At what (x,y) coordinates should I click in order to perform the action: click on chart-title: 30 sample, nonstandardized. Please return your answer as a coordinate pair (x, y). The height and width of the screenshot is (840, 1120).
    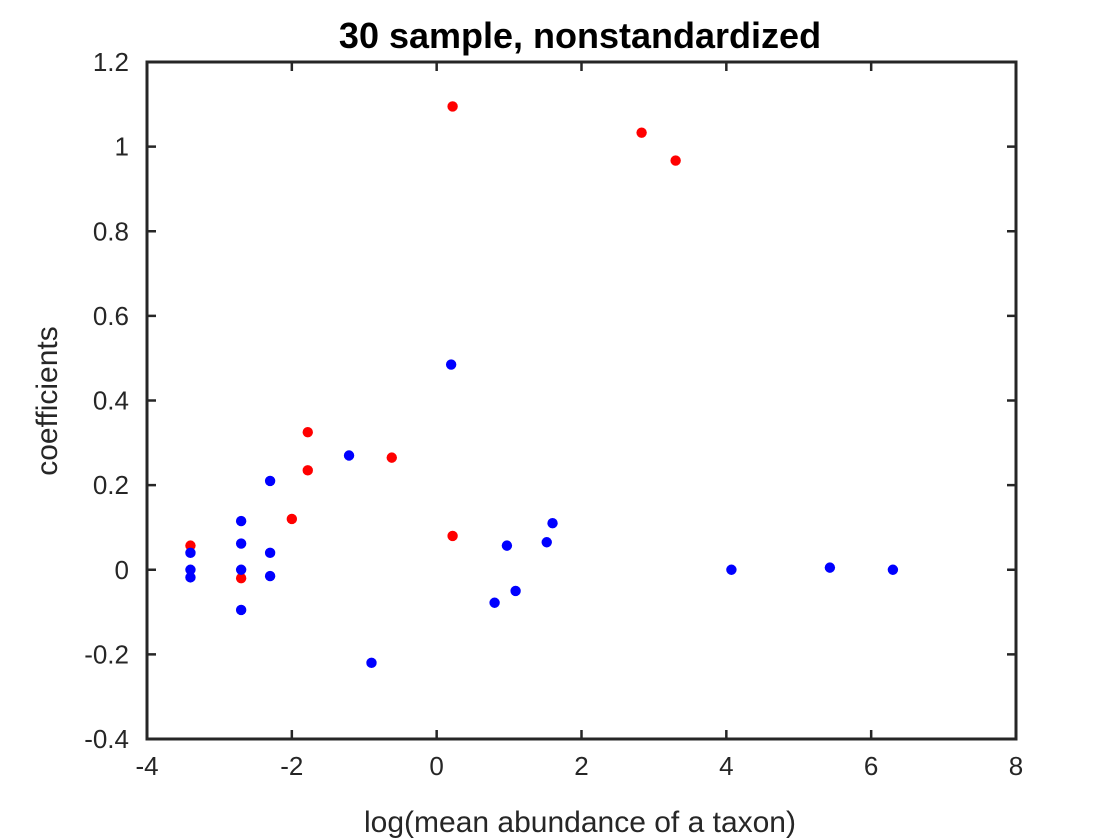
    Looking at the image, I should click on (580, 35).